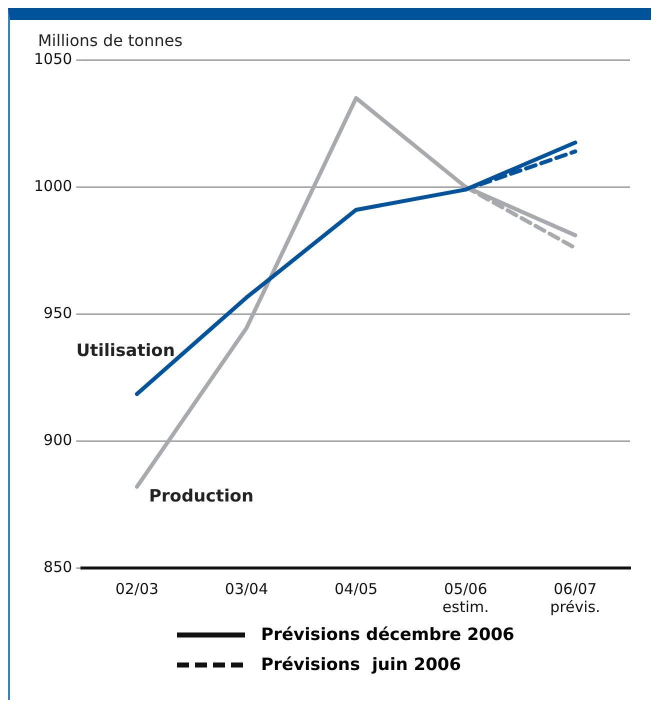 The height and width of the screenshot is (717, 661). What do you see at coordinates (361, 665) in the screenshot?
I see `text: Prévisions juin 2006` at bounding box center [361, 665].